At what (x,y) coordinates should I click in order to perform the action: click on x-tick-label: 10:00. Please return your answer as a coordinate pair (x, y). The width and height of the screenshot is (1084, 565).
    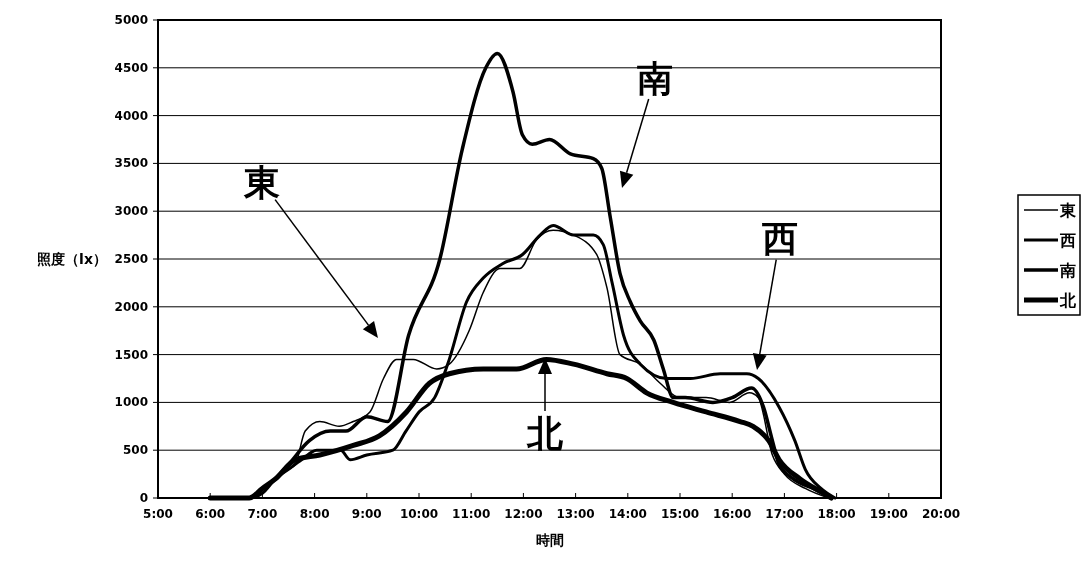
    Looking at the image, I should click on (419, 514).